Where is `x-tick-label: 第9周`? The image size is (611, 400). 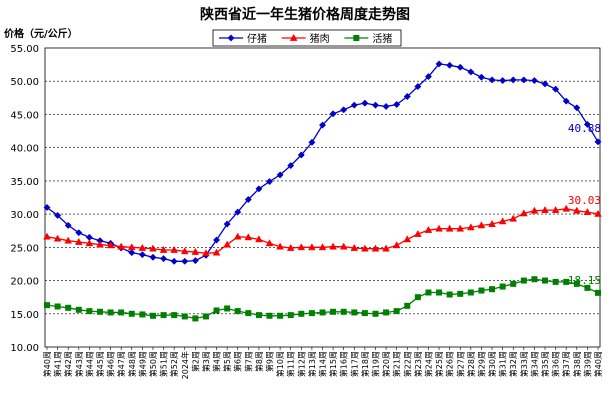
x-tick-label: 第9周 is located at coordinates (270, 361).